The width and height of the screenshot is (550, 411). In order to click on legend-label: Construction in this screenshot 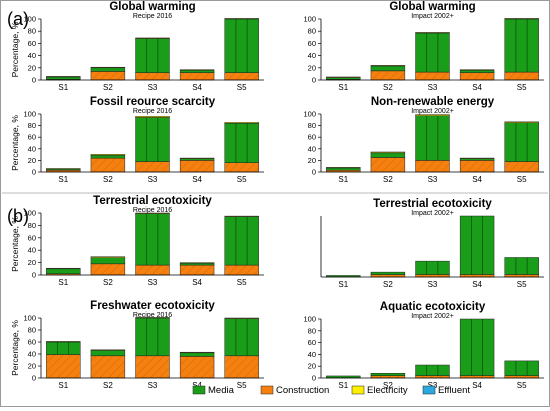, I will do `click(302, 390)`.